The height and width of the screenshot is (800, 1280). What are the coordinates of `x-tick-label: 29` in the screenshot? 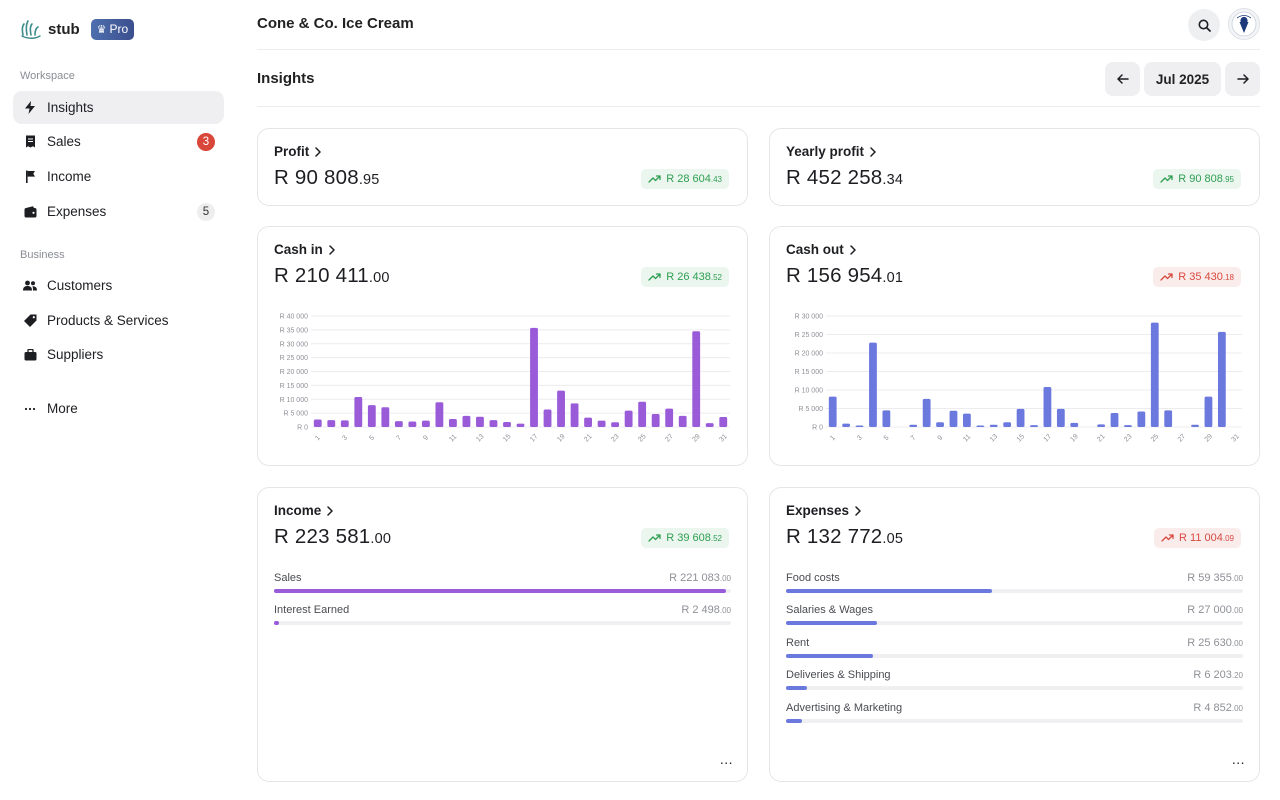 It's located at (696, 438).